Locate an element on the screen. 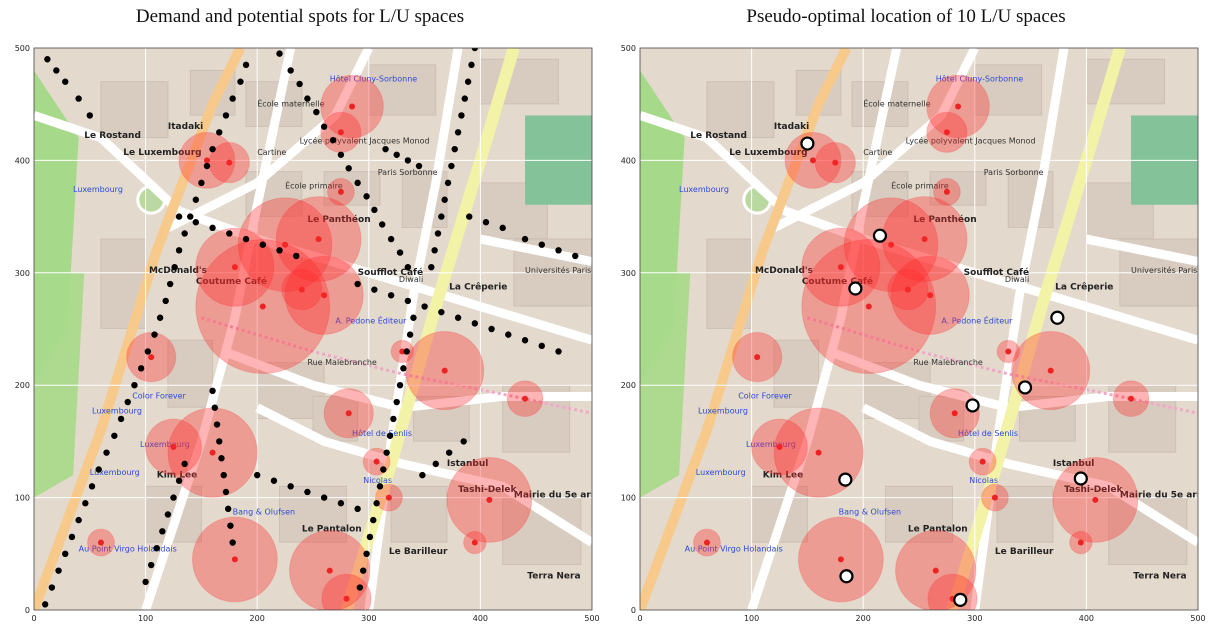 The width and height of the screenshot is (1212, 629). map-label: Istanbul is located at coordinates (1073, 464).